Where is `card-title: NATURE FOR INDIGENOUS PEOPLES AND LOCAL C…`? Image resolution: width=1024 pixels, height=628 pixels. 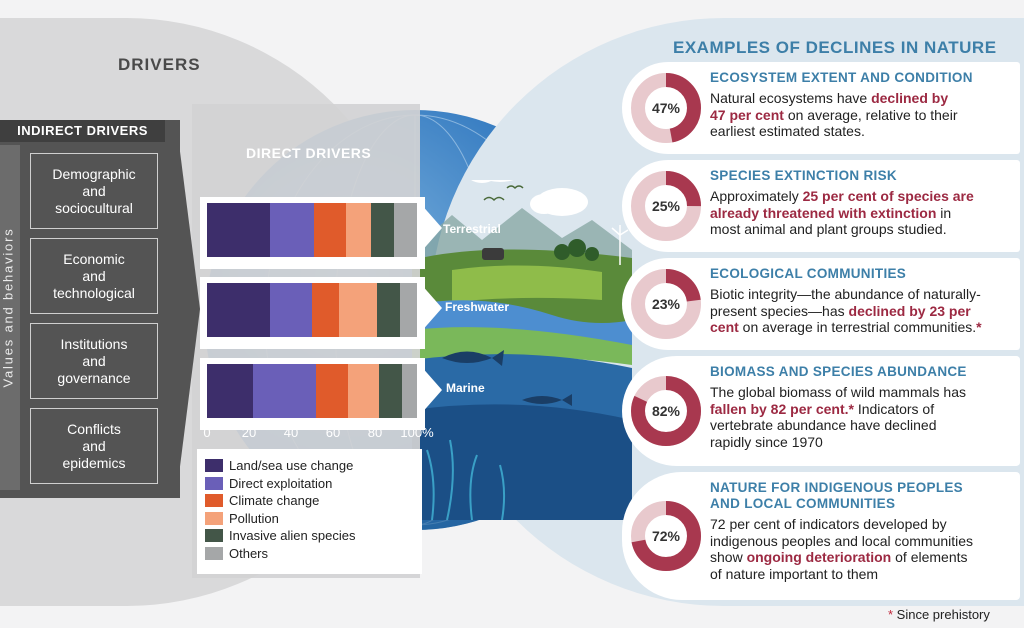
card-title: NATURE FOR INDIGENOUS PEOPLES AND LOCAL C… is located at coordinates (836, 495).